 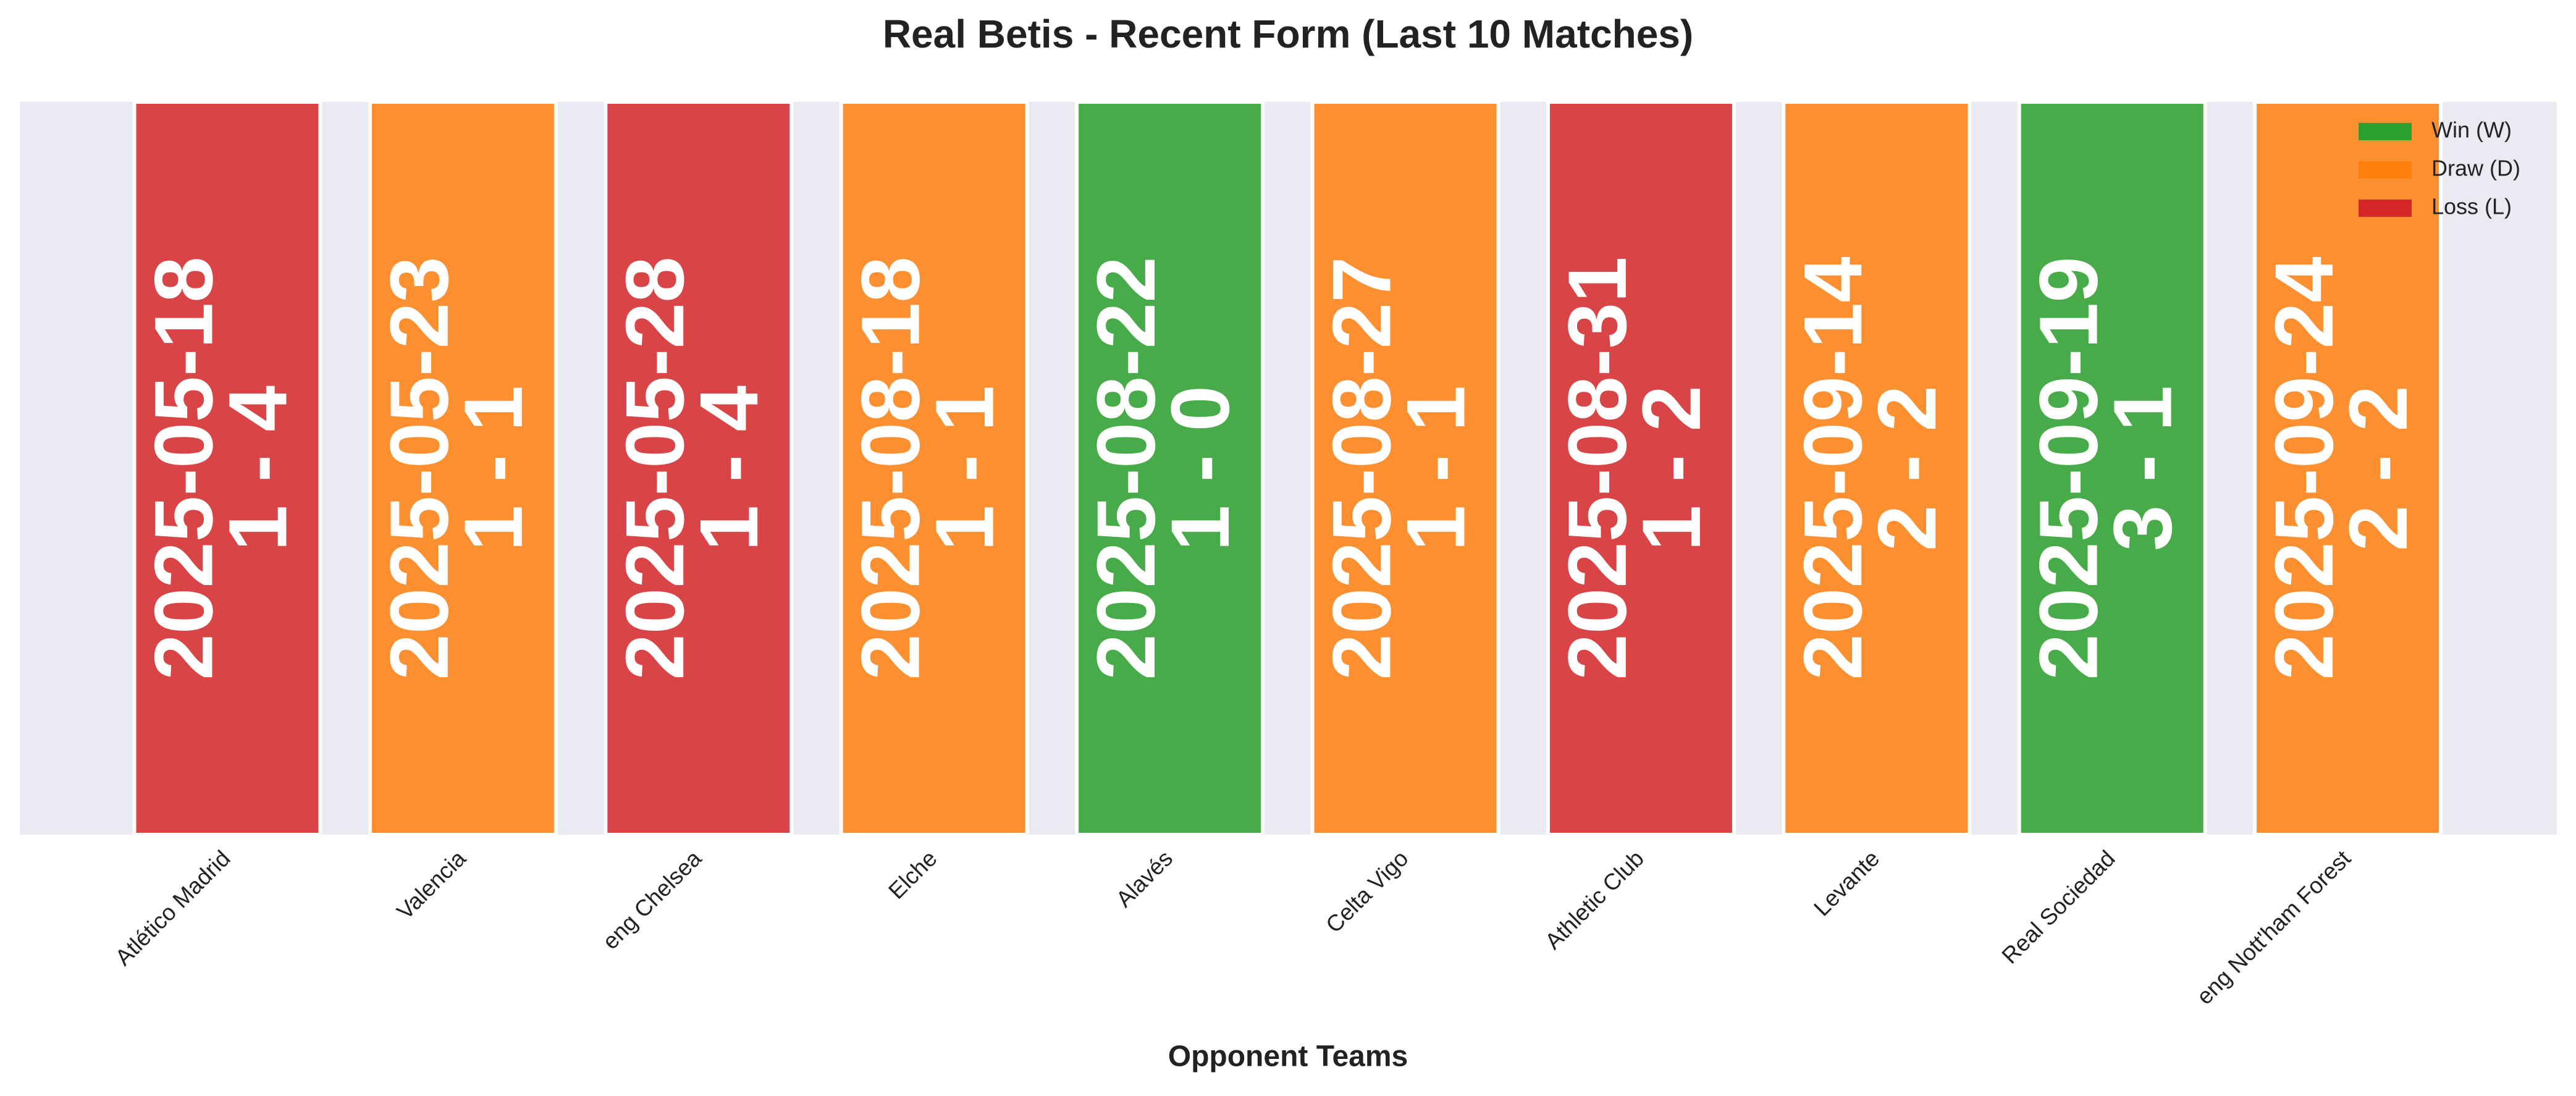 I want to click on x-tick-label: Alavés, so click(x=1144, y=879).